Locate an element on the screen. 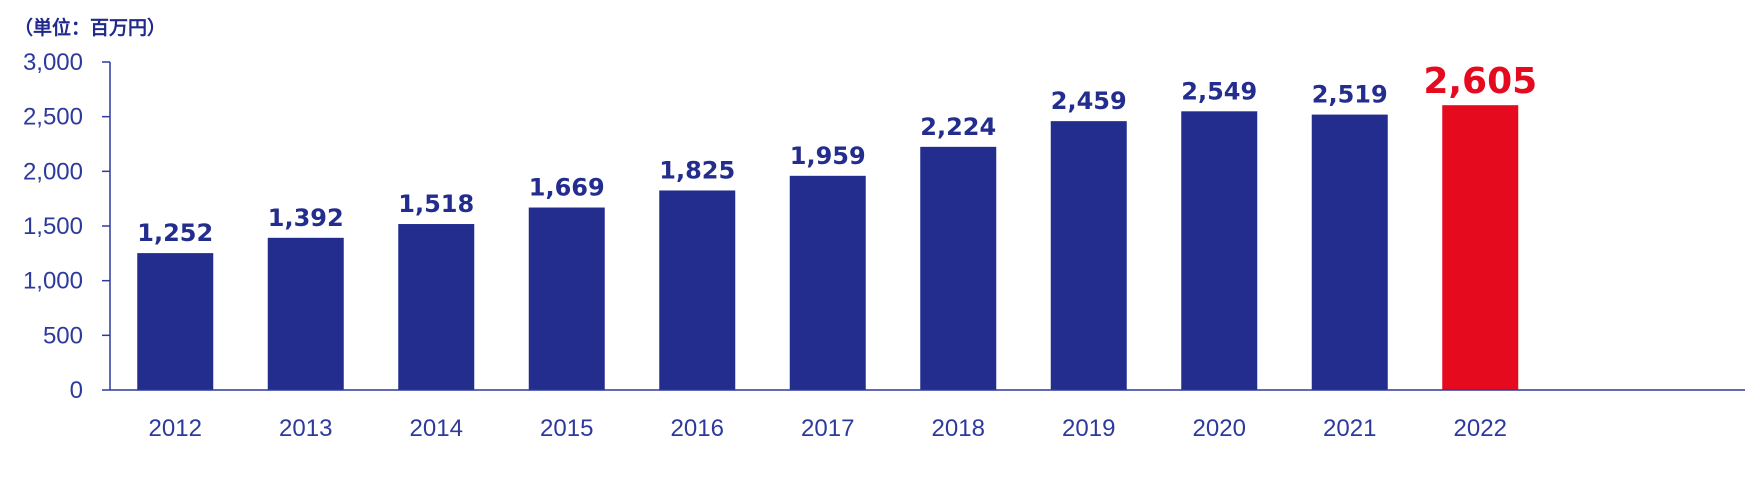 Image resolution: width=1747 pixels, height=492 pixels. data-label-2012: 1,252 is located at coordinates (175, 233).